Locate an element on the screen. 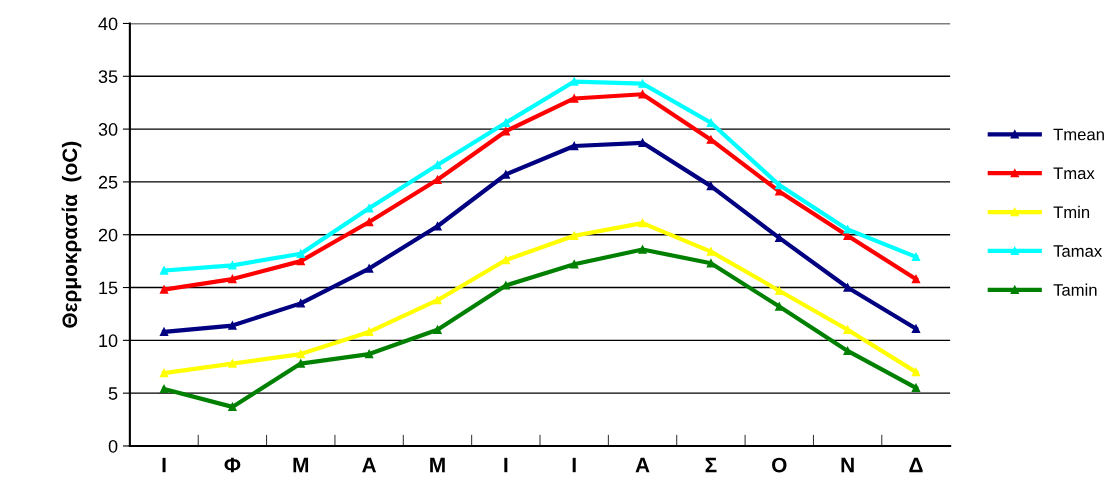 The image size is (1110, 489). x-tick-label: Δ is located at coordinates (916, 465).